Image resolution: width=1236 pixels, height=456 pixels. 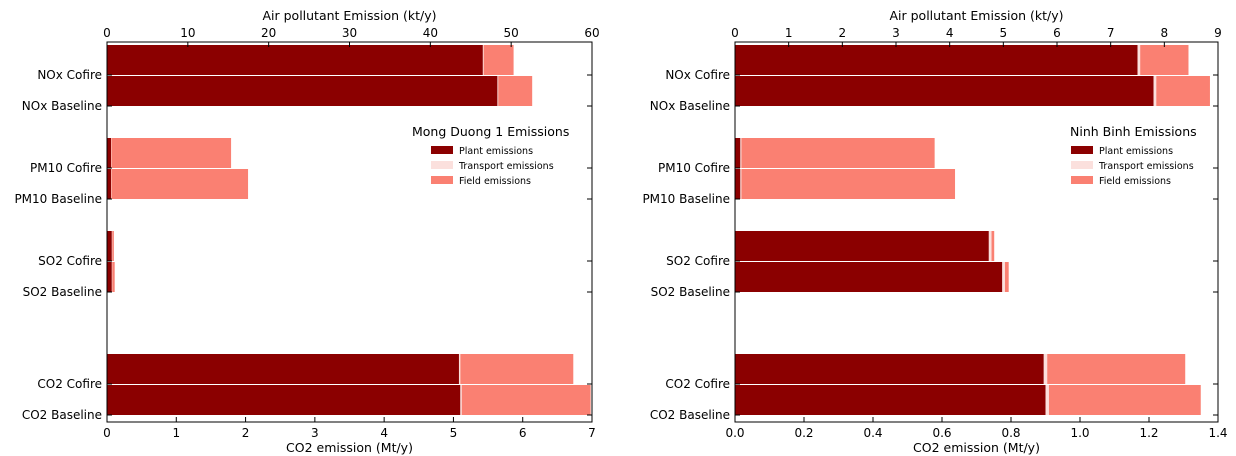 I want to click on top-tick-label: 30, so click(x=349, y=33).